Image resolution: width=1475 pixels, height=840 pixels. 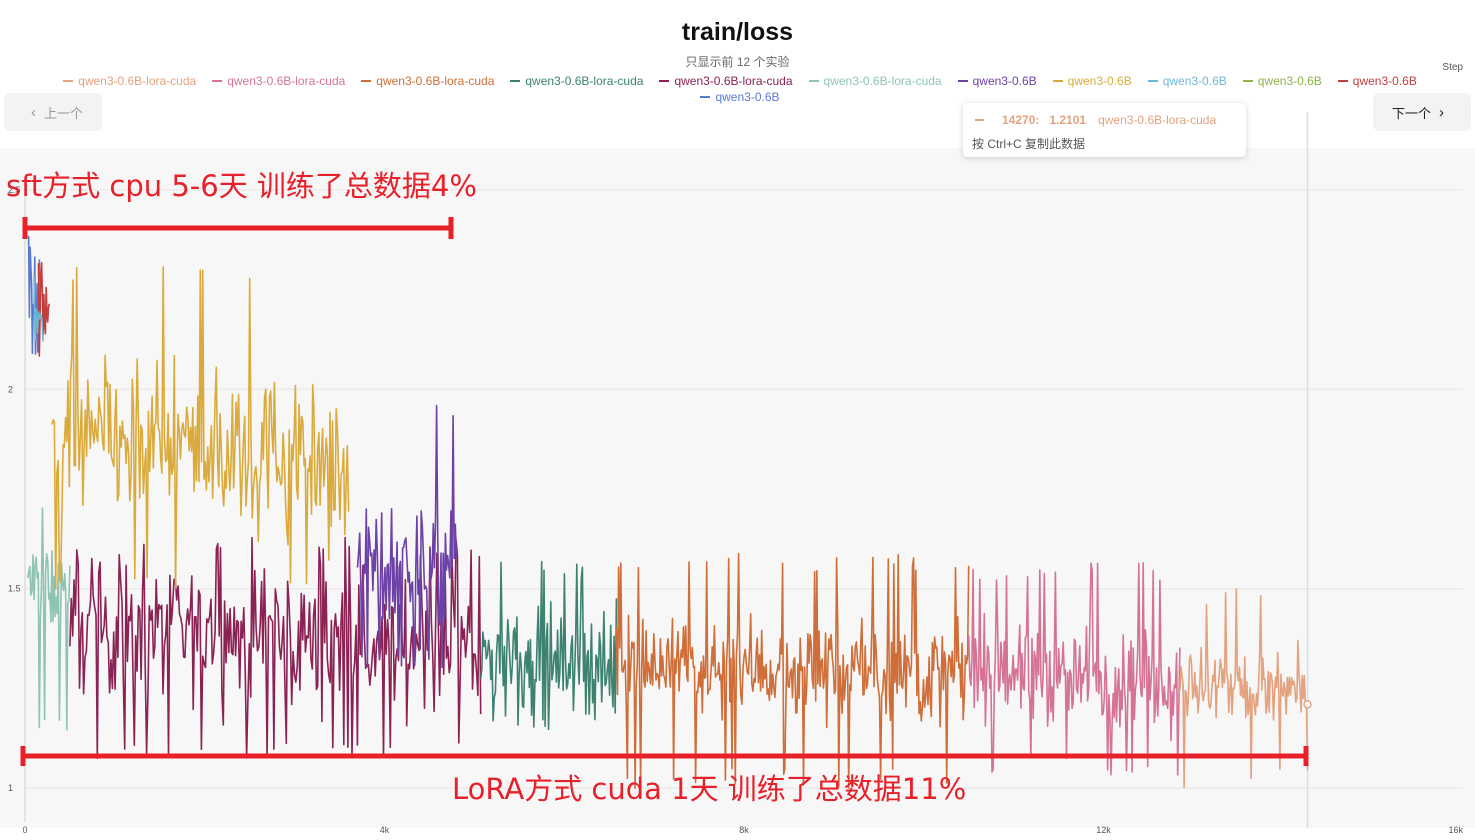 I want to click on tooltip-row: 14270: 1.2101 qwen3-0.6B-lora-cuda, so click(x=1095, y=120).